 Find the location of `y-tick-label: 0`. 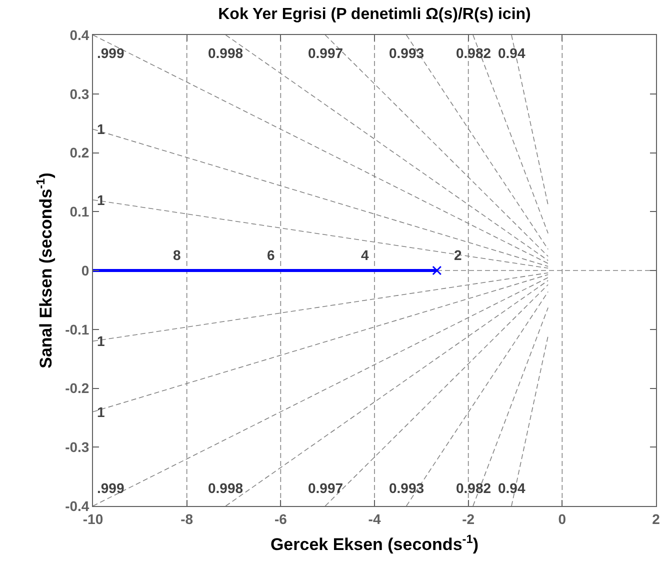

y-tick-label: 0 is located at coordinates (85, 270).